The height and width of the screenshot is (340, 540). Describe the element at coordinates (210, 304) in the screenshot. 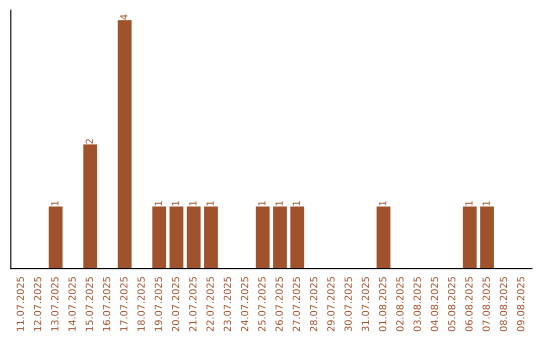

I see `x-tick-label: 22.07.2025` at that location.